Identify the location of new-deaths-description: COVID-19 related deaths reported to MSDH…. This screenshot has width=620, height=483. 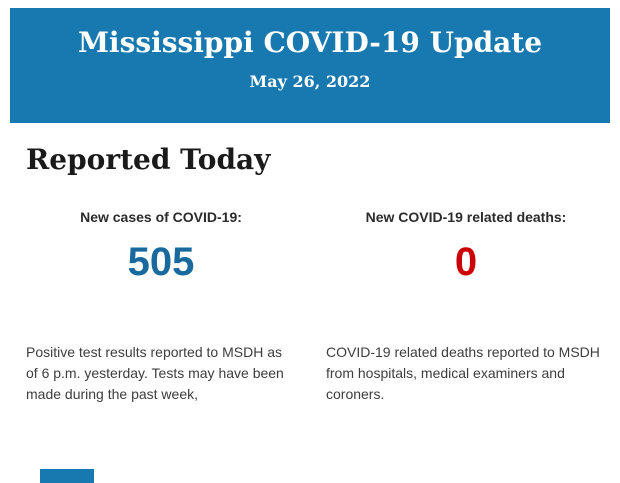
(463, 373).